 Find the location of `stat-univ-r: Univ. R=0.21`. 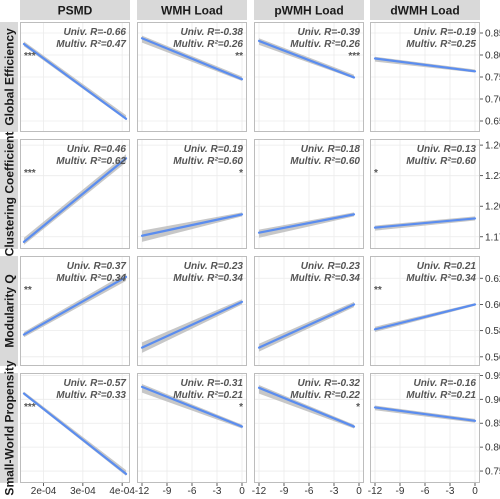

stat-univ-r: Univ. R=0.21 is located at coordinates (447, 266).